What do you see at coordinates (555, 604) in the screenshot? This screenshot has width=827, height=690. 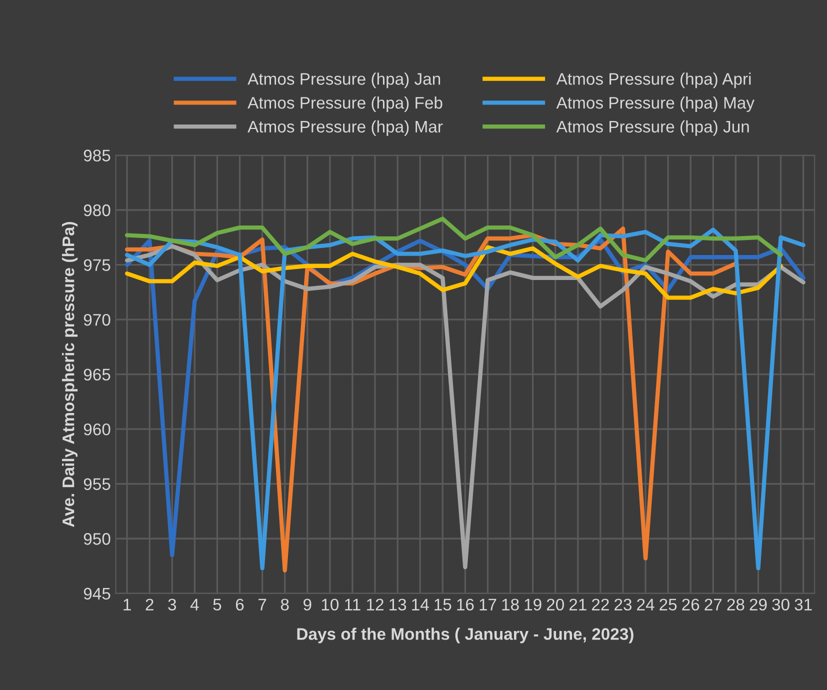 I see `x-tick-label: 20` at bounding box center [555, 604].